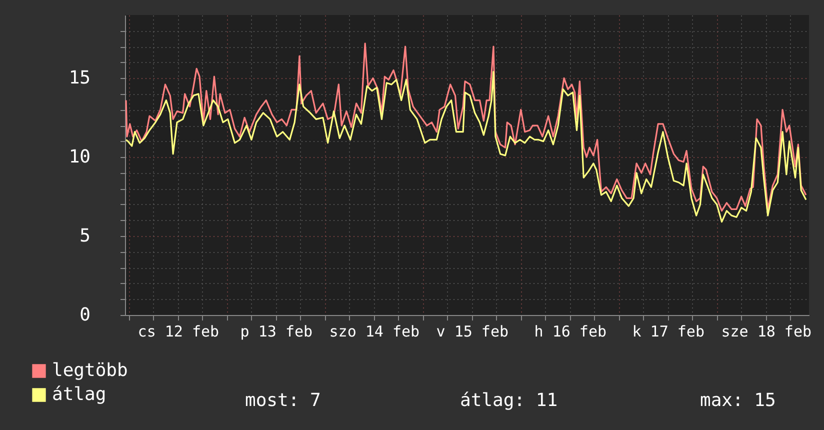  Describe the element at coordinates (283, 400) in the screenshot. I see `text: most: 7` at that location.